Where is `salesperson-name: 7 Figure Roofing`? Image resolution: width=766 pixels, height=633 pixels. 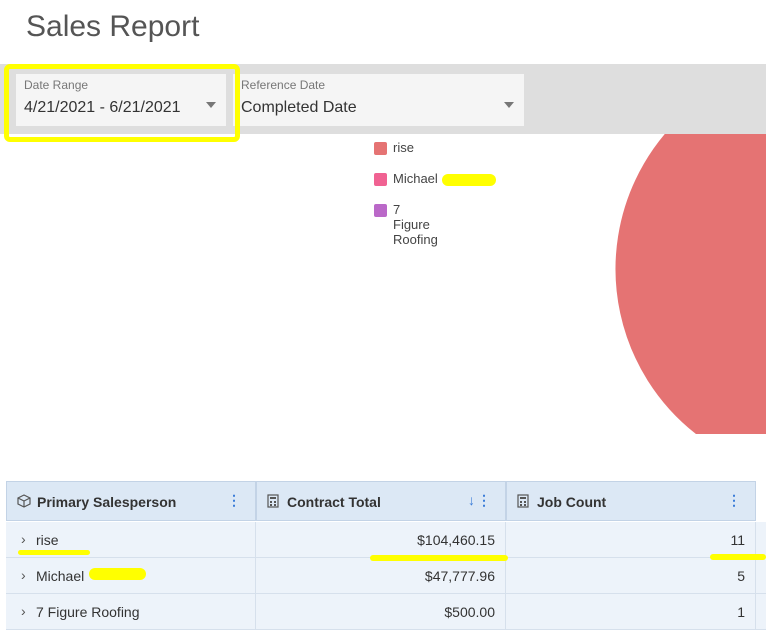
salesperson-name: 7 Figure Roofing is located at coordinates (88, 612).